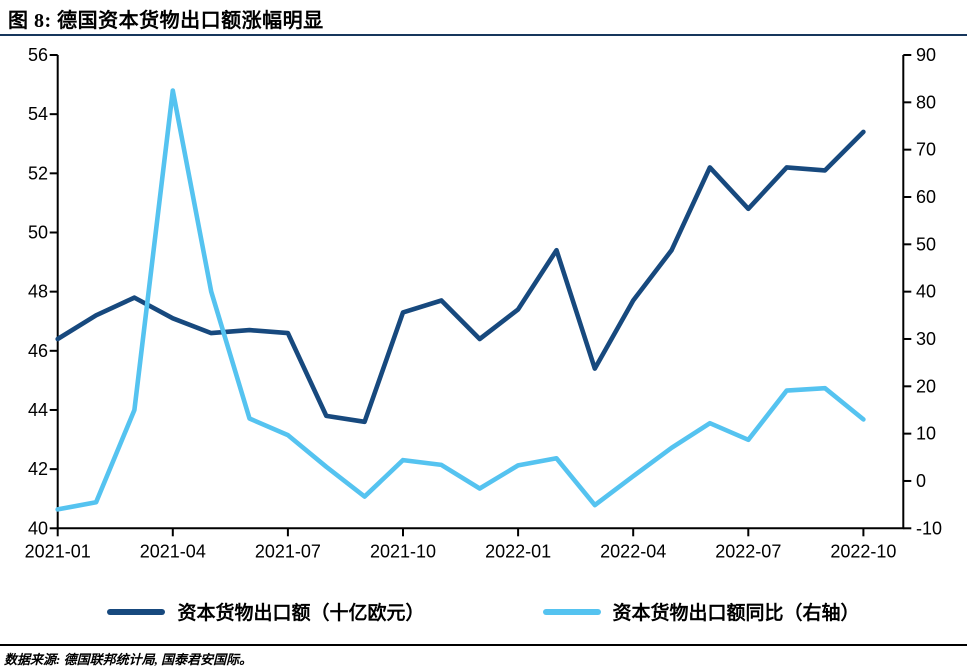 This screenshot has height=670, width=967. I want to click on chart-legend: 资本货物出口额（十亿欧元） 资本货物出口额同比（右轴）, so click(483, 611).